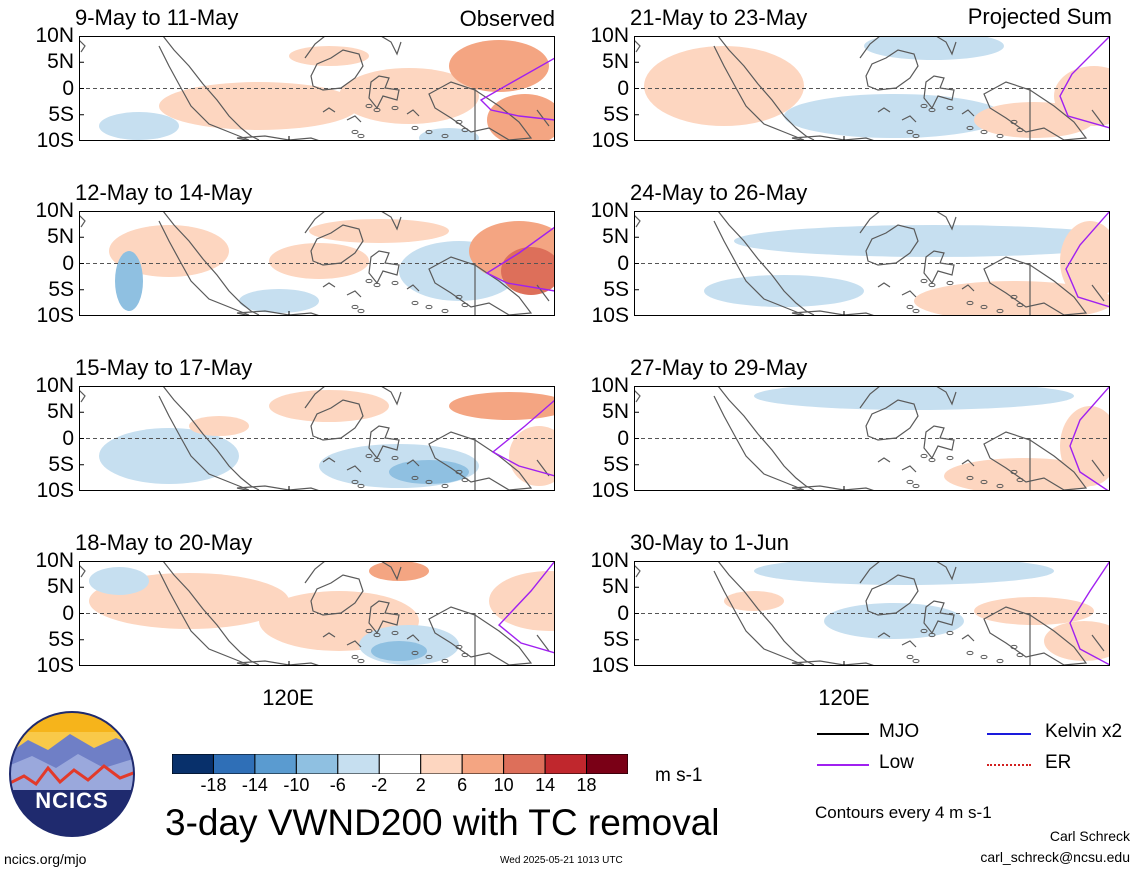  Describe the element at coordinates (896, 762) in the screenshot. I see `low-legend-label: Low` at that location.